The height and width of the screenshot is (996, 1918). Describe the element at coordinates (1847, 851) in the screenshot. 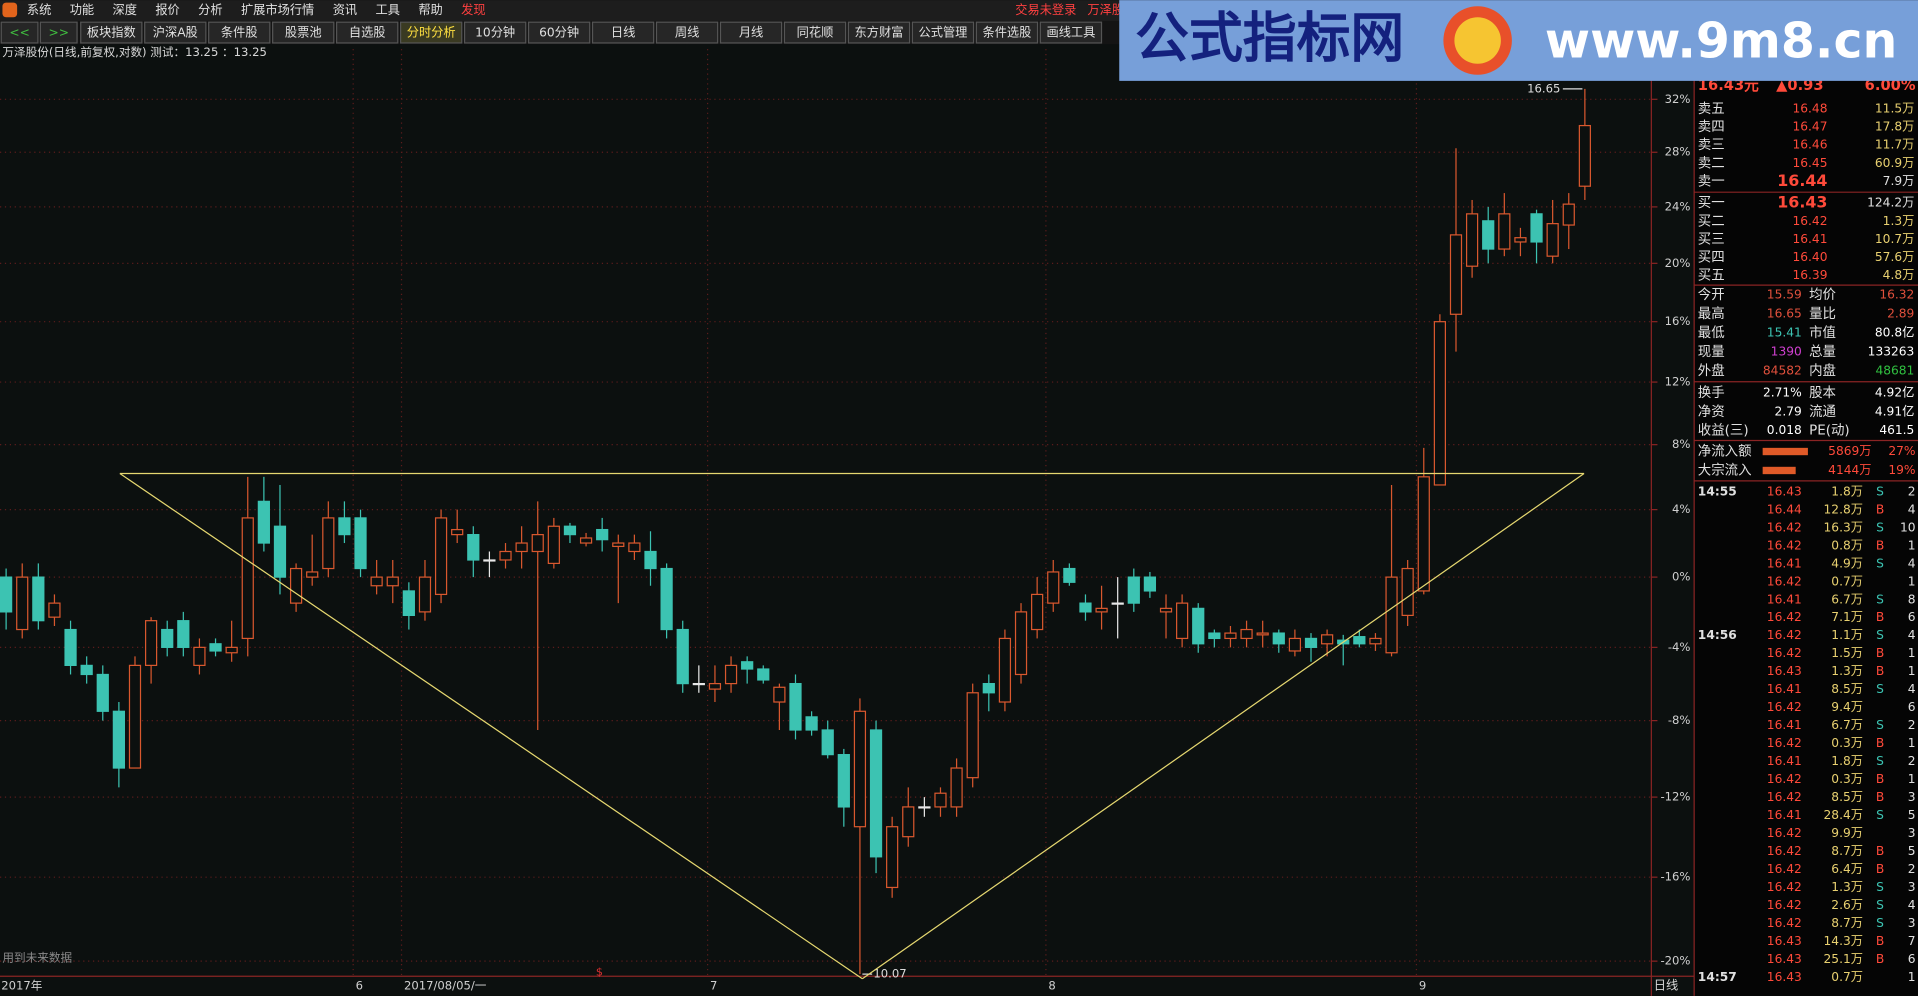

I see `tick-volume: 8.7万` at that location.